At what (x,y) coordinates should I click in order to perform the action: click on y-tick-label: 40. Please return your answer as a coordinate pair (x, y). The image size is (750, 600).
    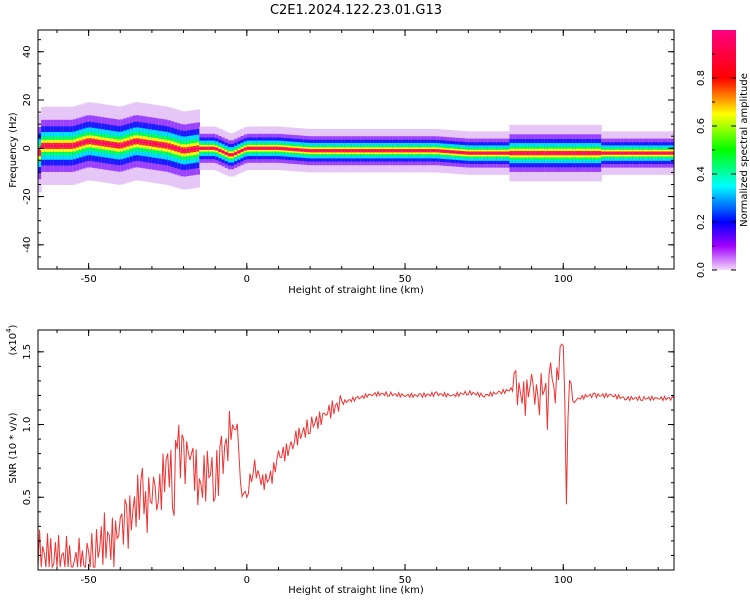
    Looking at the image, I should click on (27, 51).